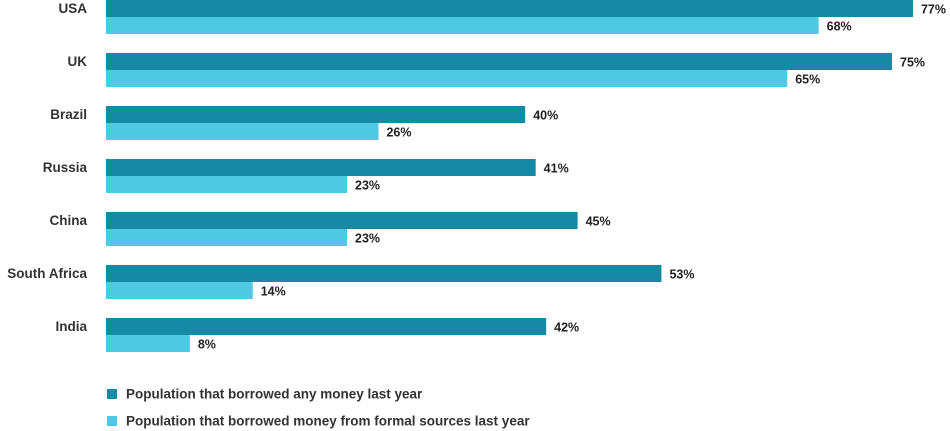  I want to click on category-label: USA, so click(72, 8).